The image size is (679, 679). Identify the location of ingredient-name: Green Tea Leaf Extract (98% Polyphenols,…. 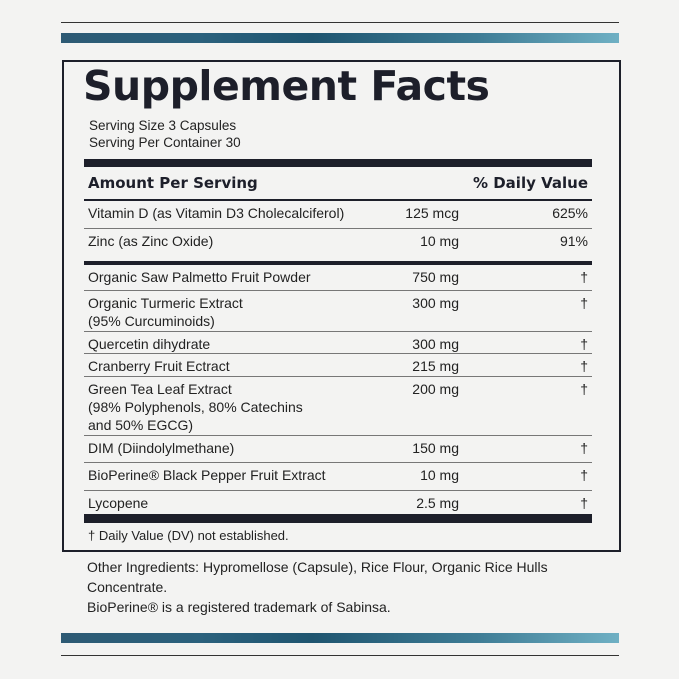
(195, 407).